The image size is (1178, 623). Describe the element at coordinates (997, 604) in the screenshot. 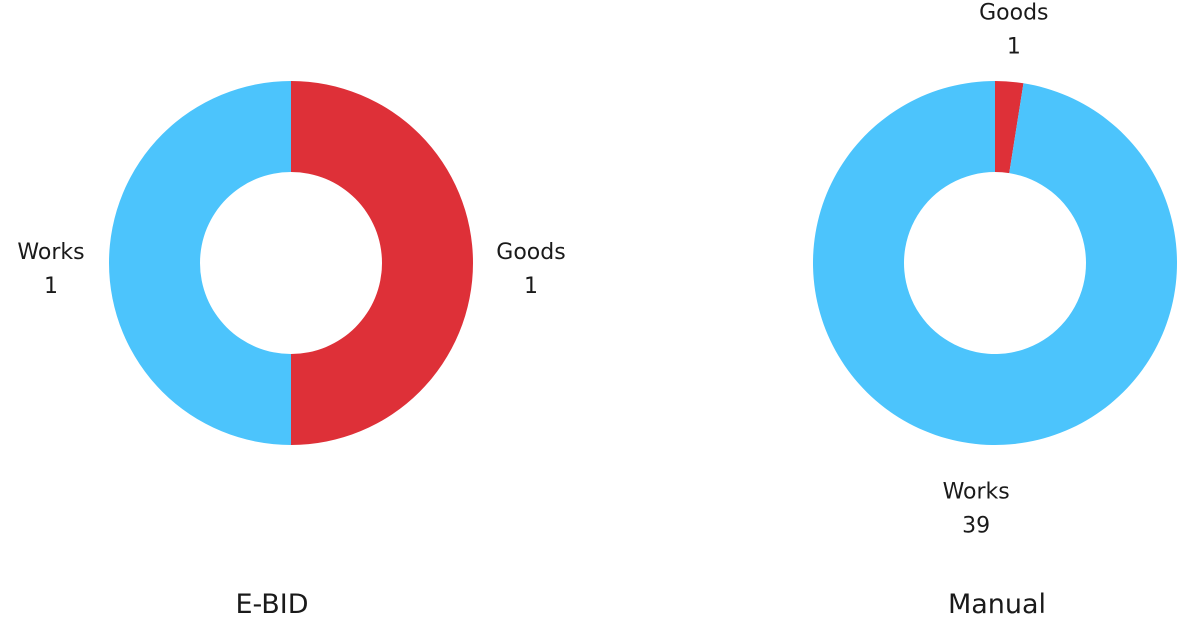

I see `manual-chart-title: Manual` at that location.